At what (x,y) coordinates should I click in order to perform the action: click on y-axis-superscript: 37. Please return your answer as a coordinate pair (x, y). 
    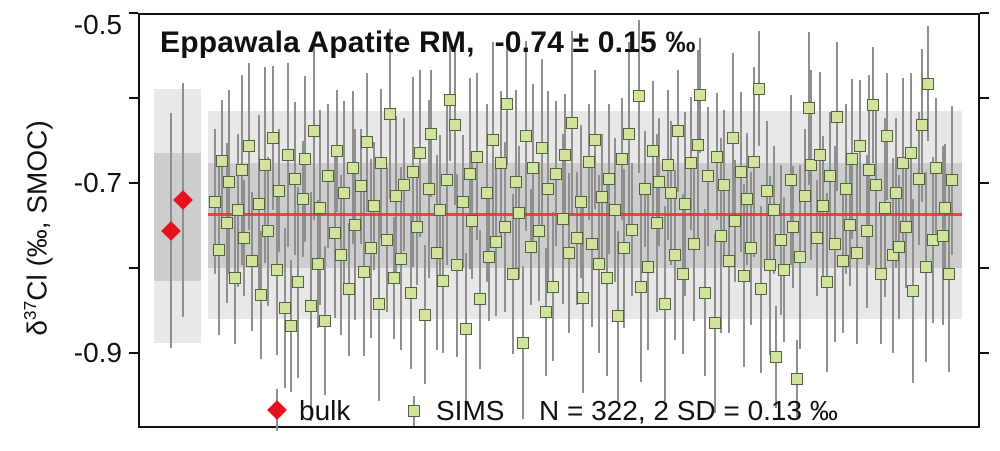
    Looking at the image, I should click on (30, 310).